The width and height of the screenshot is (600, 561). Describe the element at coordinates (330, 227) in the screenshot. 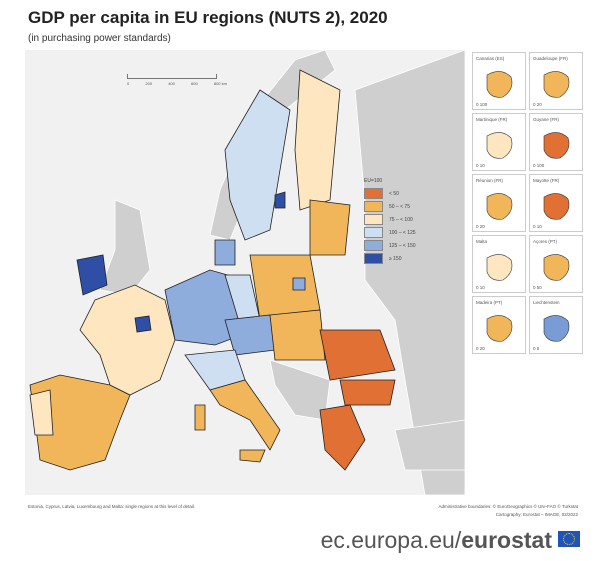

I see `region-baltics` at that location.